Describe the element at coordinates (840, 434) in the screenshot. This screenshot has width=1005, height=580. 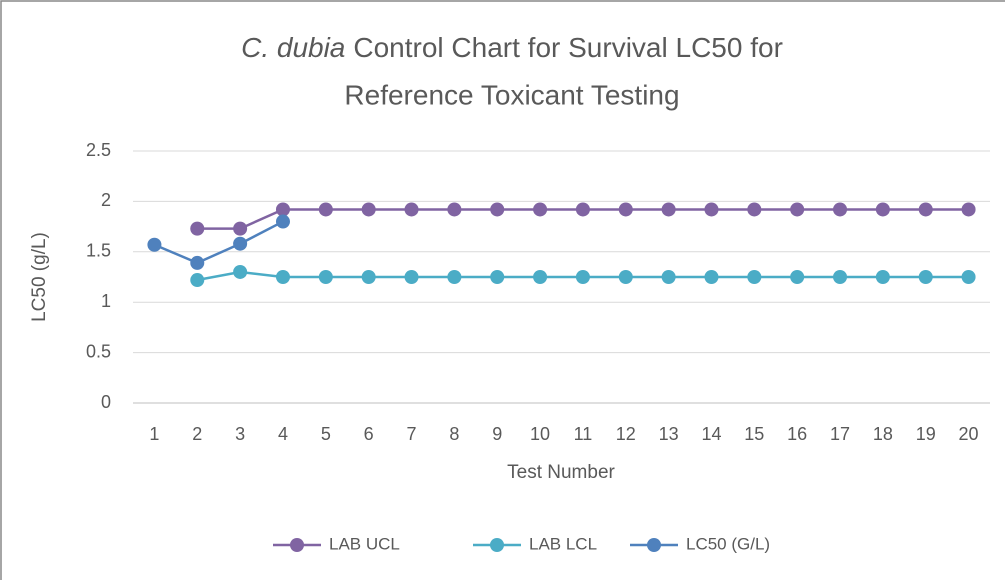
I see `x-tick-label: 17` at that location.